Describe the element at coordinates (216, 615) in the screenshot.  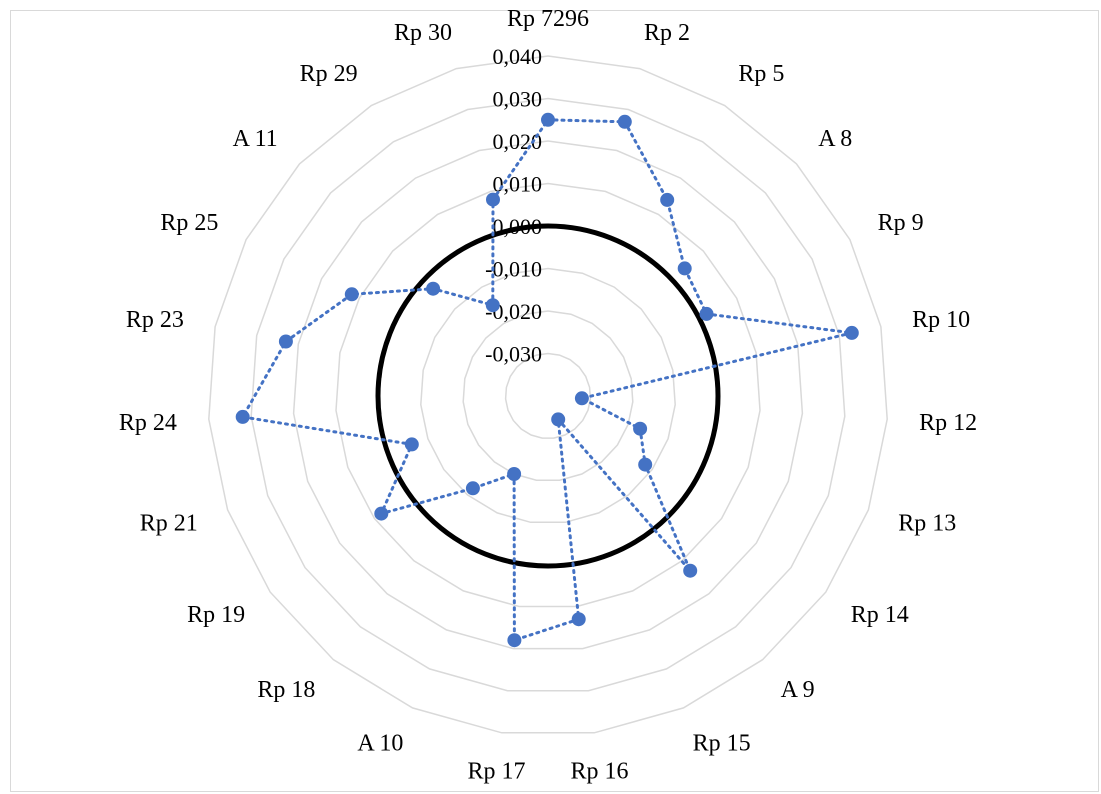
I see `category-label: Rp 19` at that location.